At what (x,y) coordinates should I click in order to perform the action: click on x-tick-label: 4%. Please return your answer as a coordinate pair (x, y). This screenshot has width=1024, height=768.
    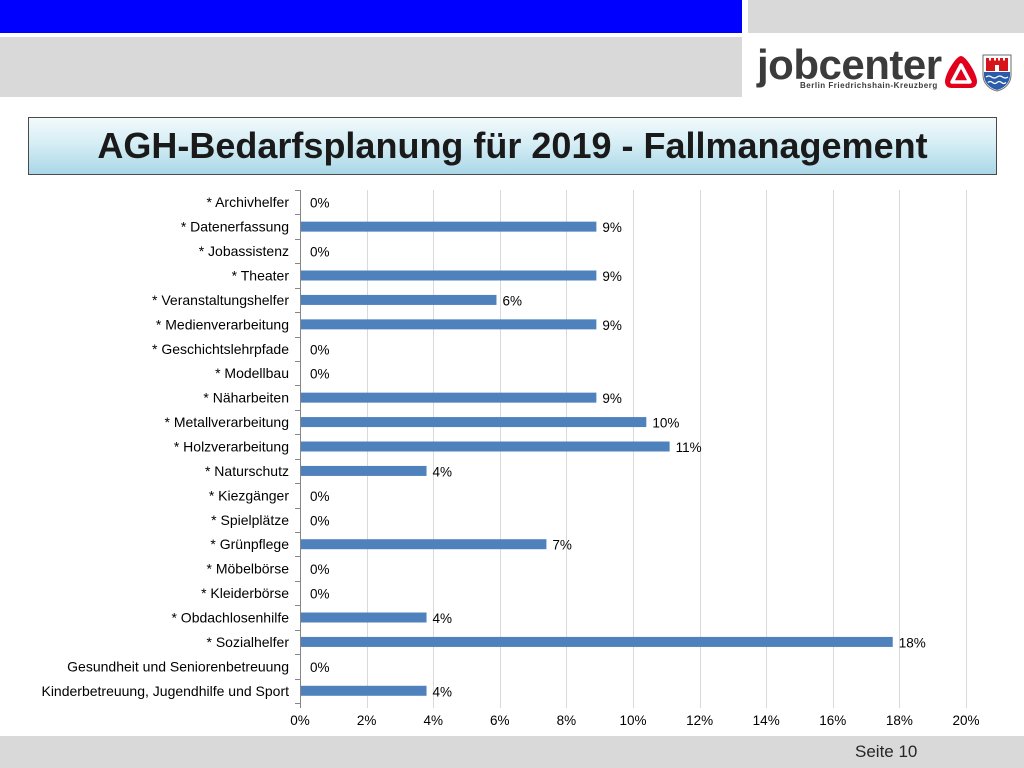
    Looking at the image, I should click on (433, 720).